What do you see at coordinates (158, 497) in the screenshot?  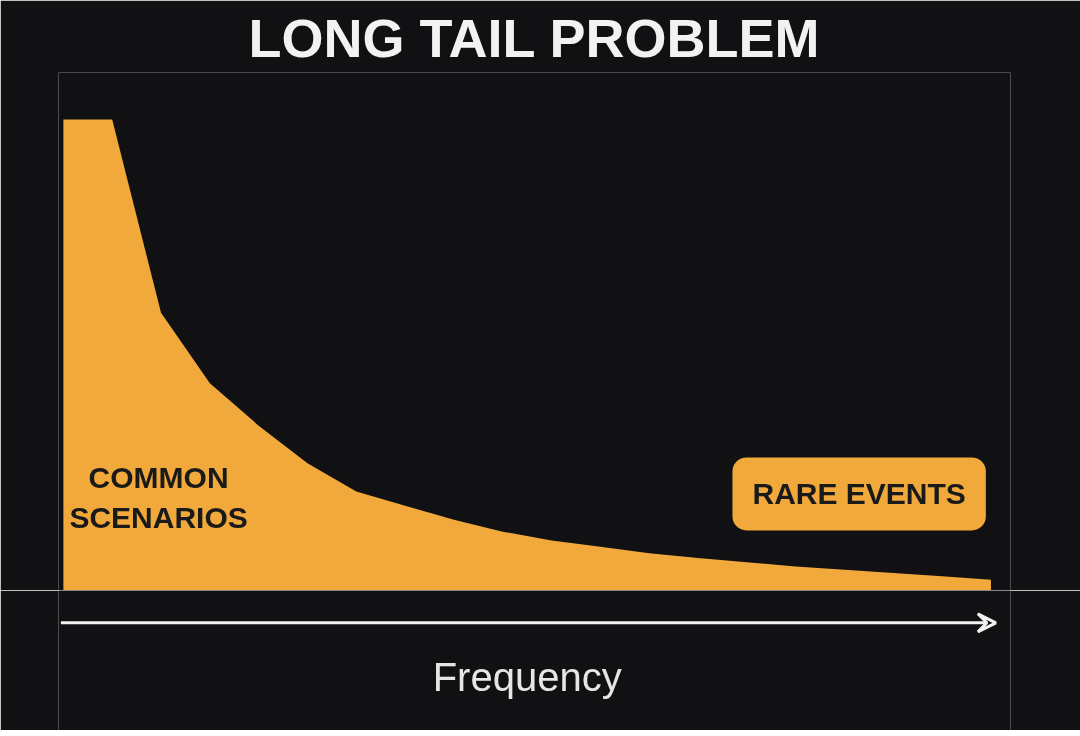 I see `annotation: COMMON SCENARIOS` at bounding box center [158, 497].